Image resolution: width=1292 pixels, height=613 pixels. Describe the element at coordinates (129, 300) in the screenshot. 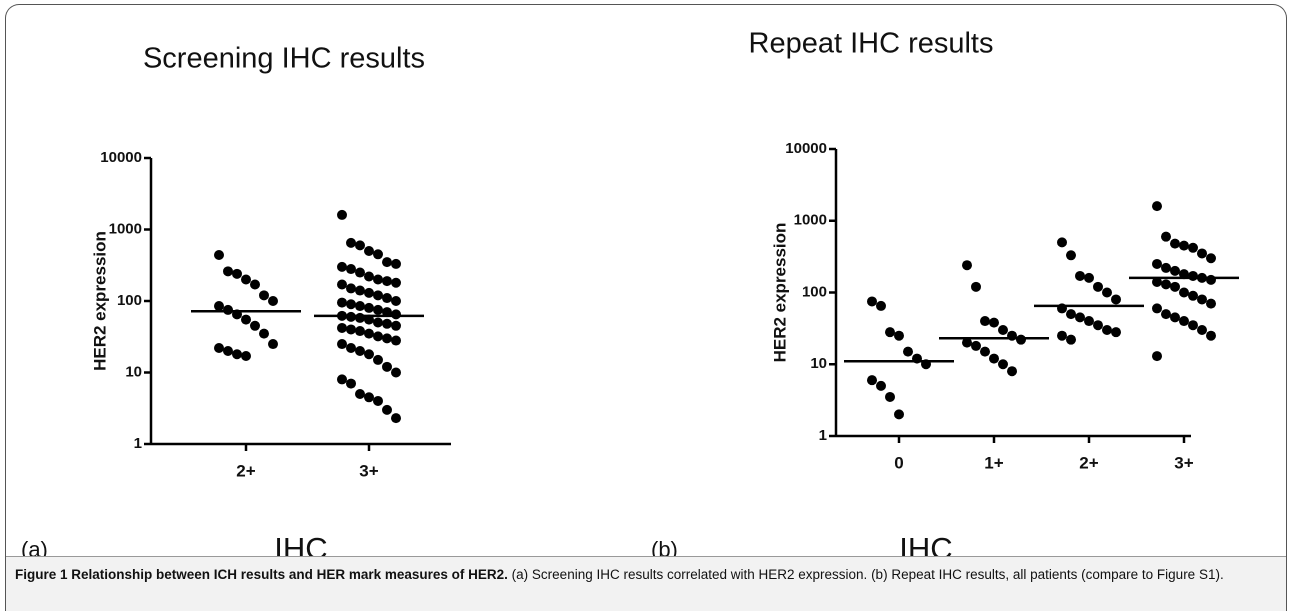

I see `y-tick-label: 100` at that location.